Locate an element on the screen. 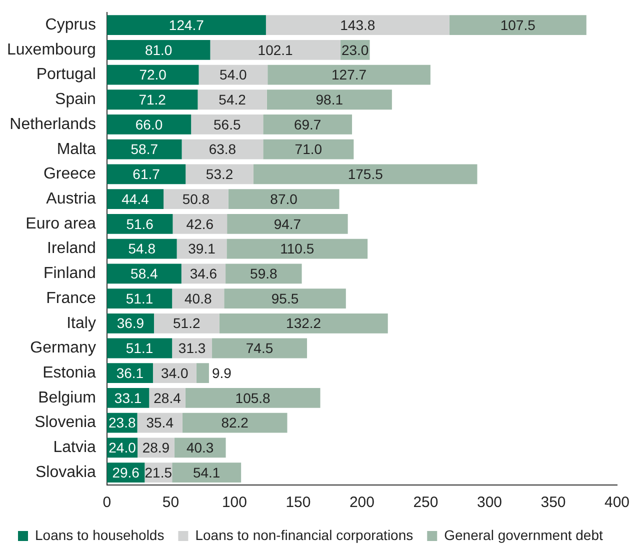 The image size is (637, 553). legend-label: Loans to households is located at coordinates (99, 534).